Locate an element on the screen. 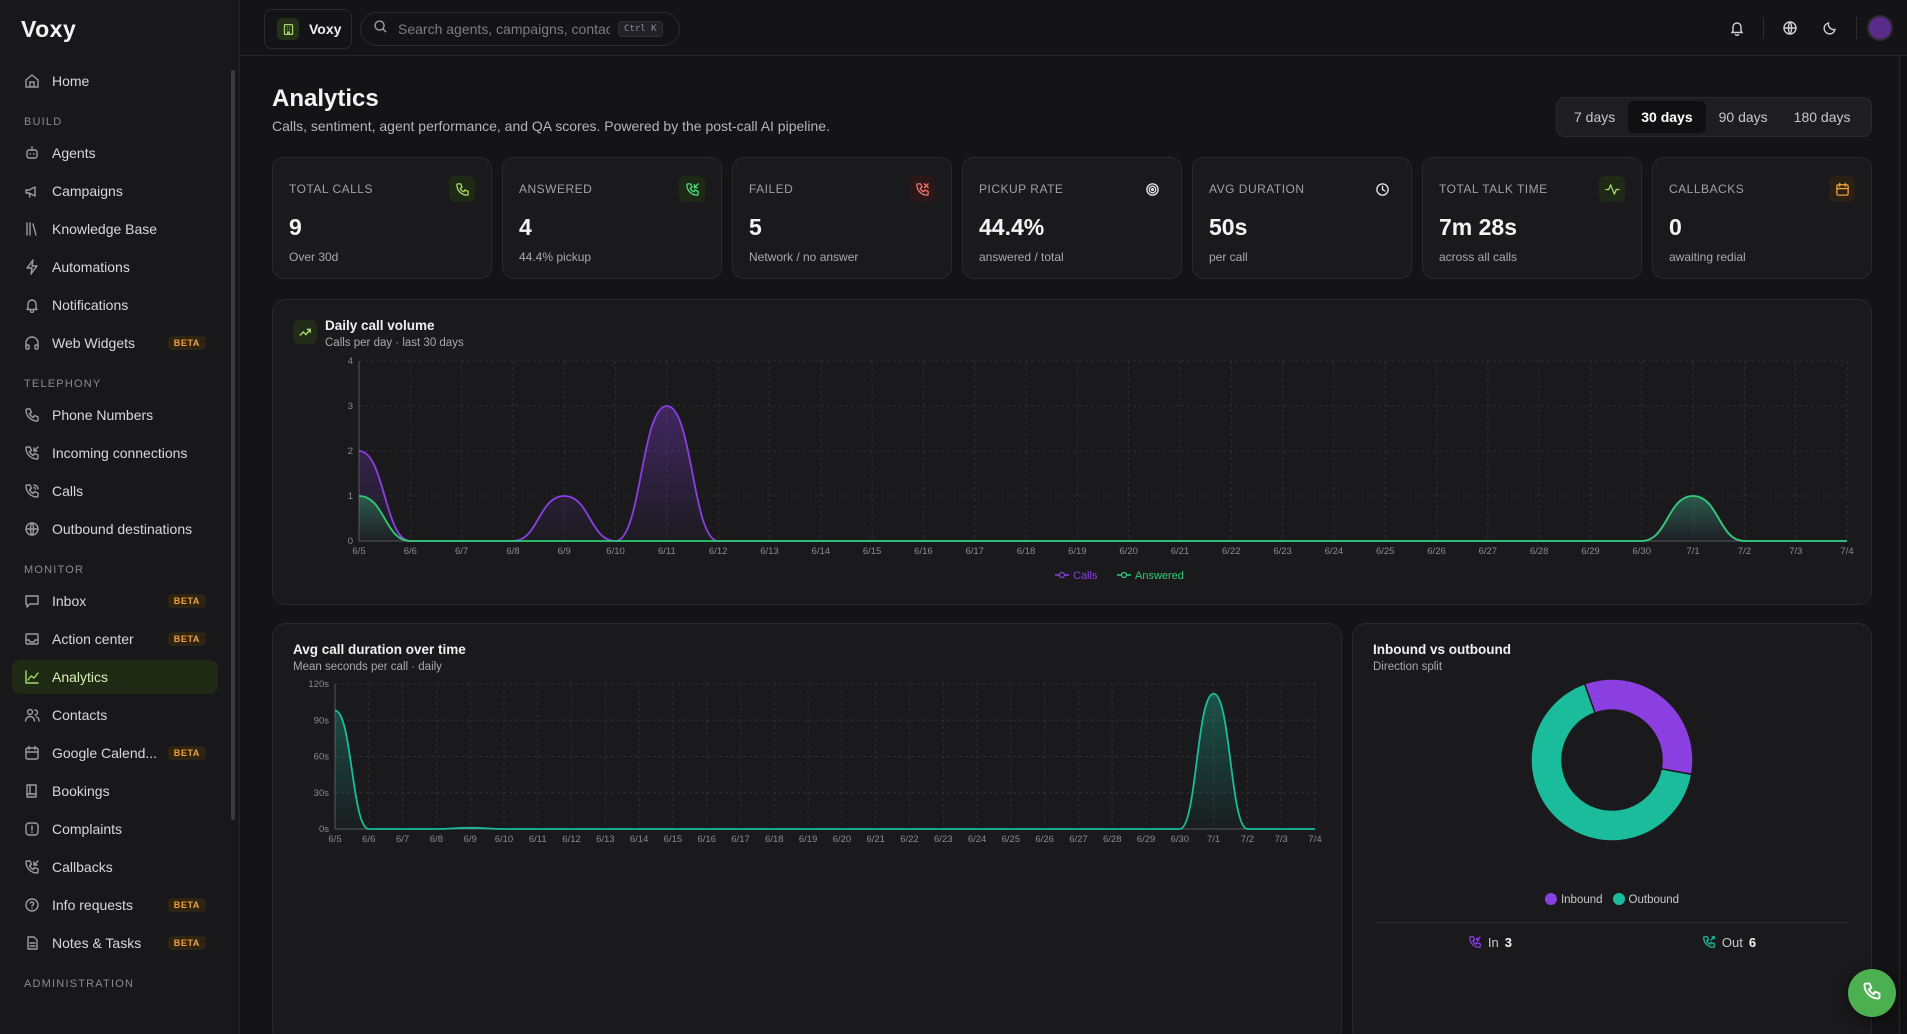 The width and height of the screenshot is (1907, 1034). sidebar-item-action-center: Action center BETA is located at coordinates (115, 639).